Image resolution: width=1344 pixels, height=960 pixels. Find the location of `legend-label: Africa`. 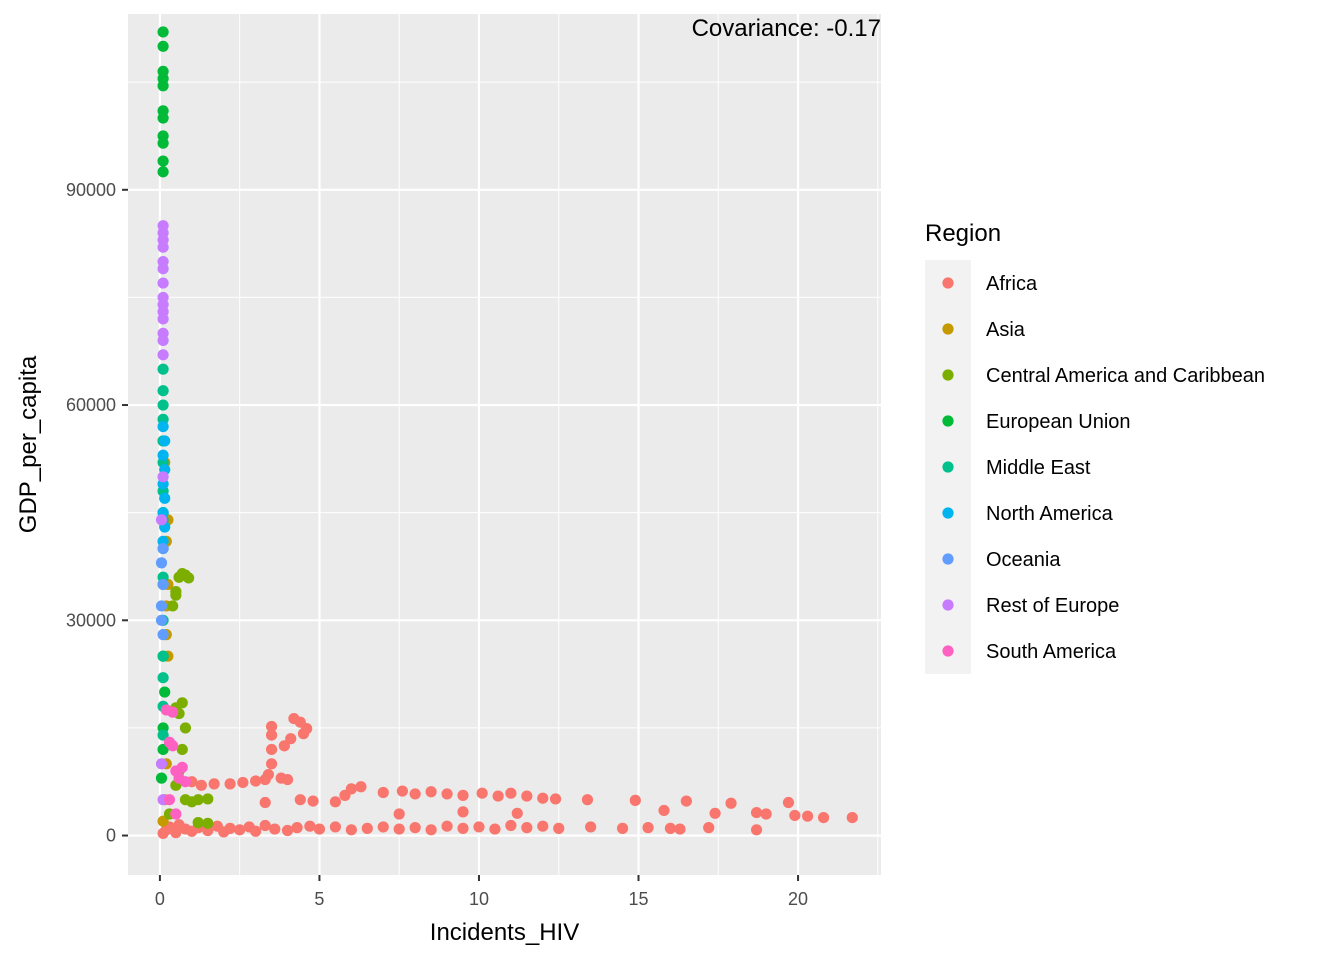

legend-label: Africa is located at coordinates (1012, 284).